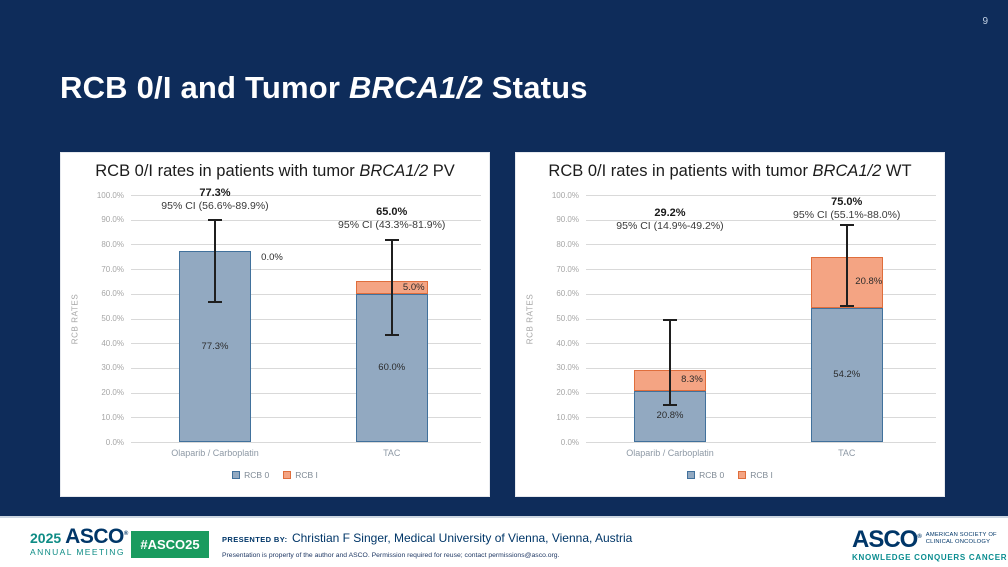  I want to click on legend-label: RCB I, so click(306, 475).